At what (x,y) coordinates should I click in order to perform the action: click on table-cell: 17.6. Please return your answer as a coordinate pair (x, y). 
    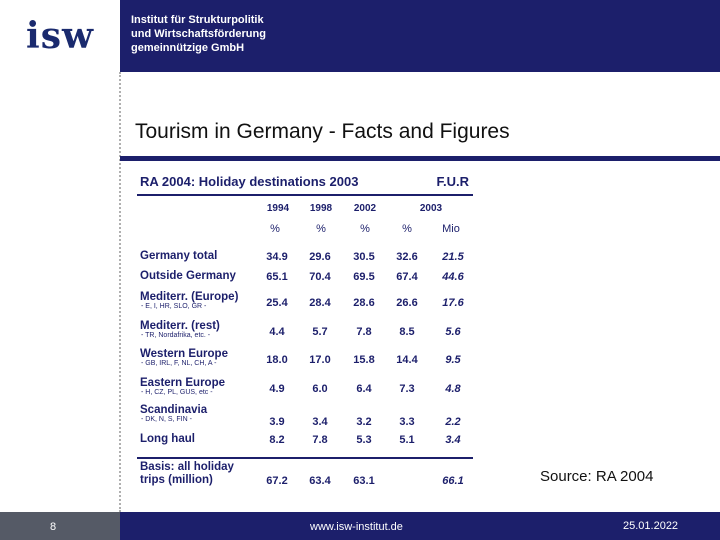
    Looking at the image, I should click on (453, 303).